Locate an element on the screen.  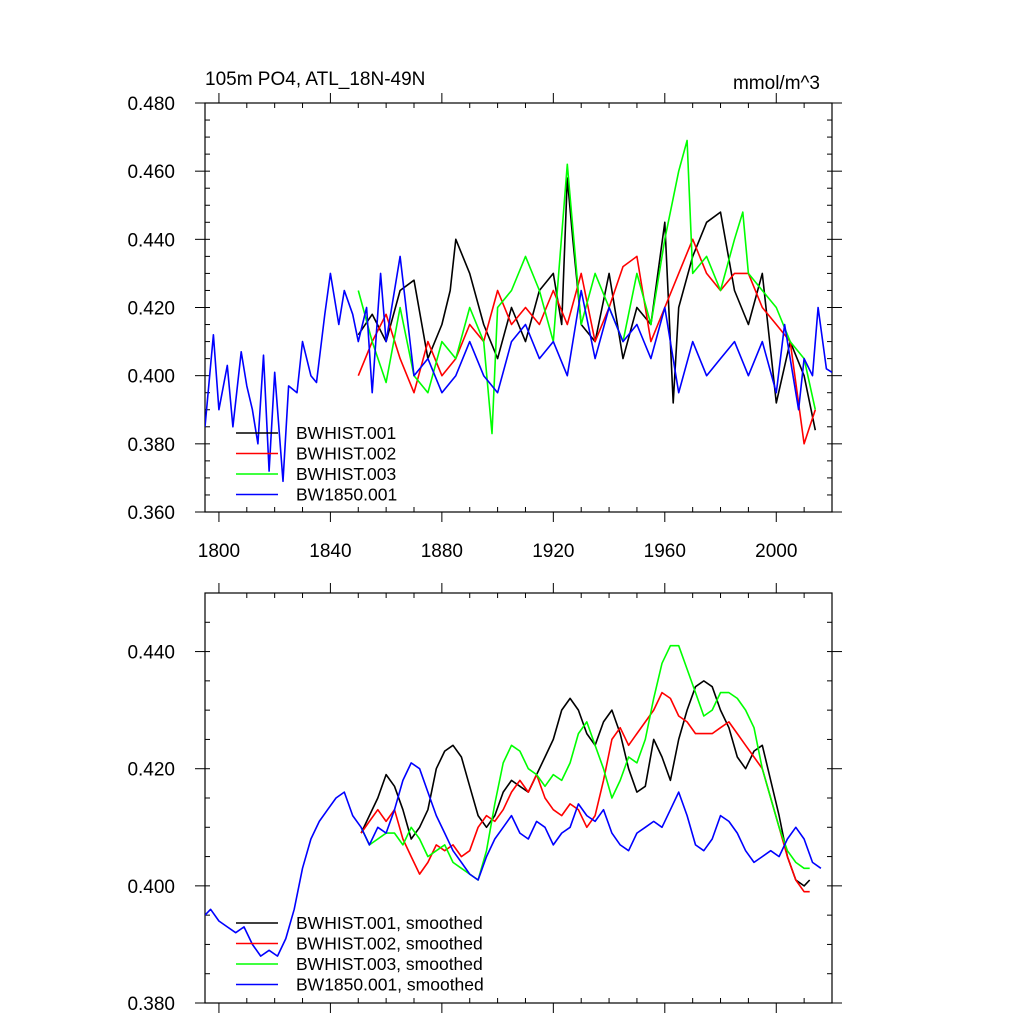
x-tick-label: 1960 is located at coordinates (665, 551).